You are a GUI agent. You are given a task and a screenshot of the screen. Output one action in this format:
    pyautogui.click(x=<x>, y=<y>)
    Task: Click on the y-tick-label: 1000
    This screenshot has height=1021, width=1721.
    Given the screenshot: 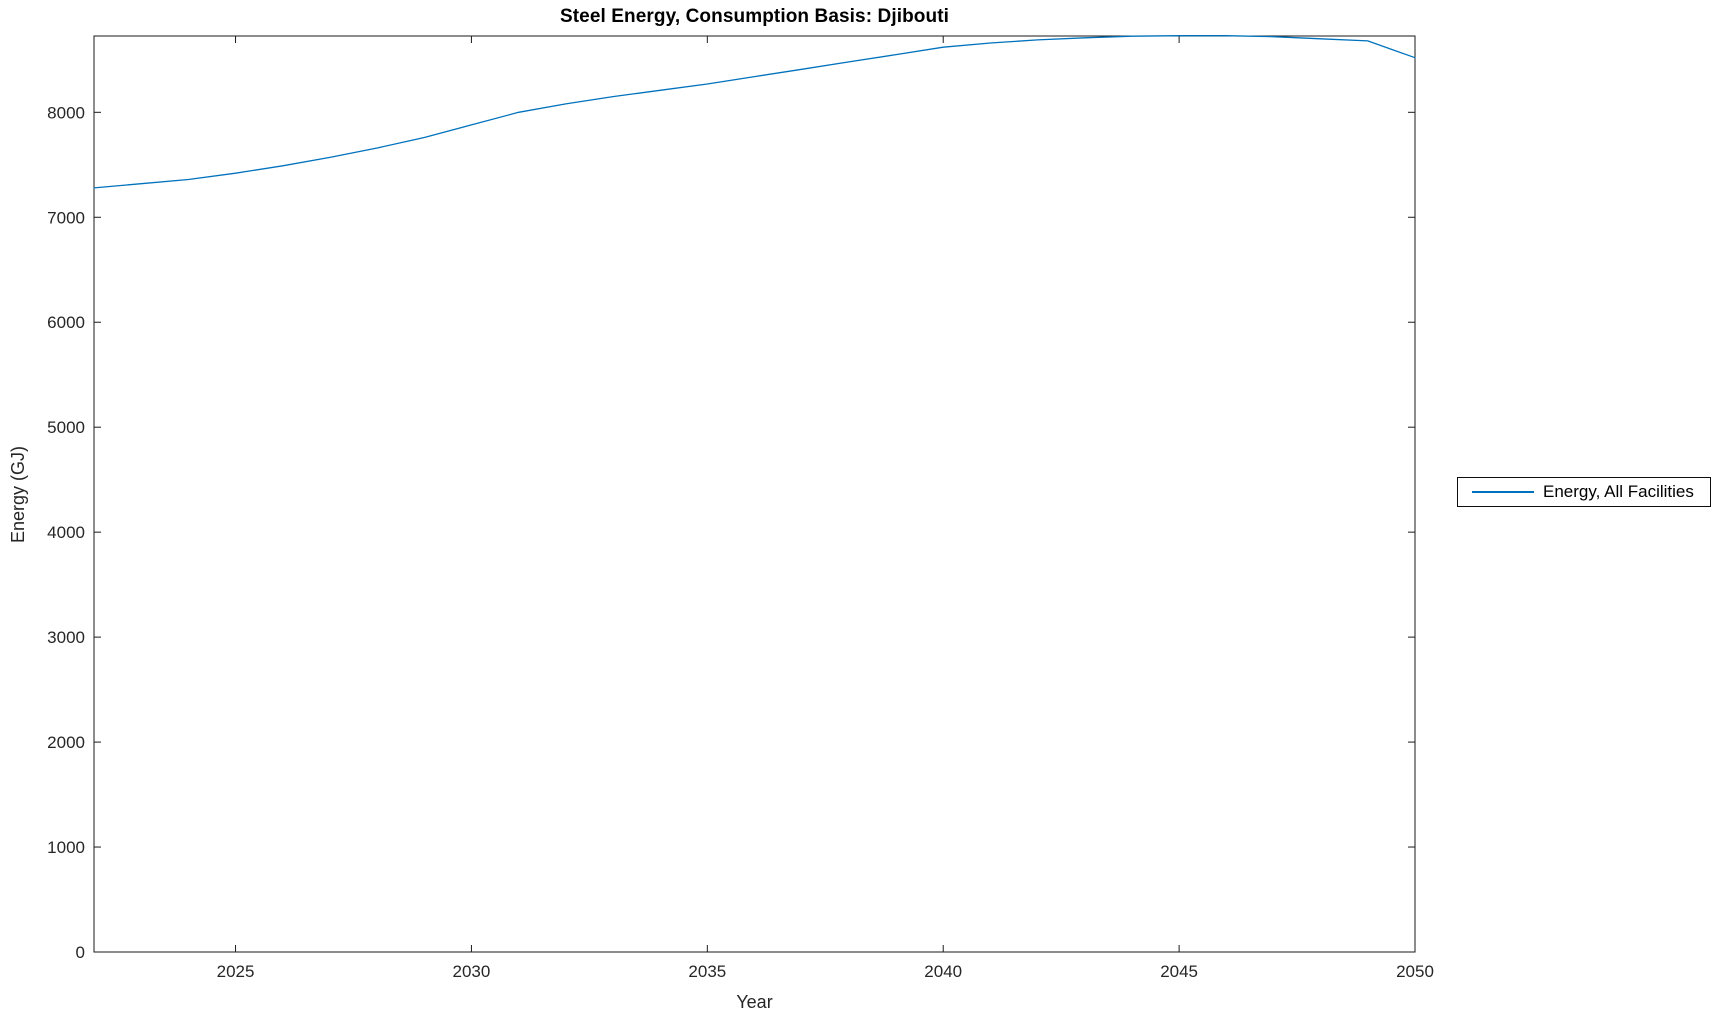 What is the action you would take?
    pyautogui.click(x=66, y=847)
    